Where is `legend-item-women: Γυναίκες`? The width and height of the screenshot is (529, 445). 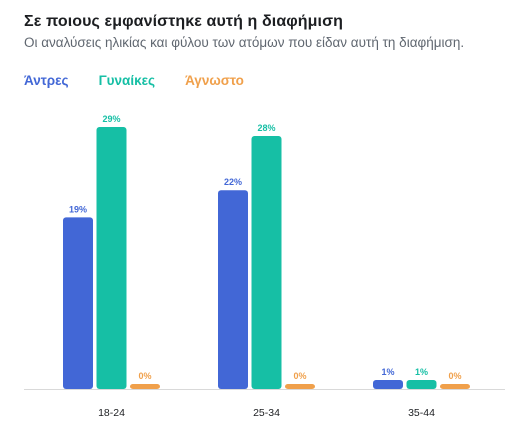
legend-item-women: Γυναίκες is located at coordinates (127, 80).